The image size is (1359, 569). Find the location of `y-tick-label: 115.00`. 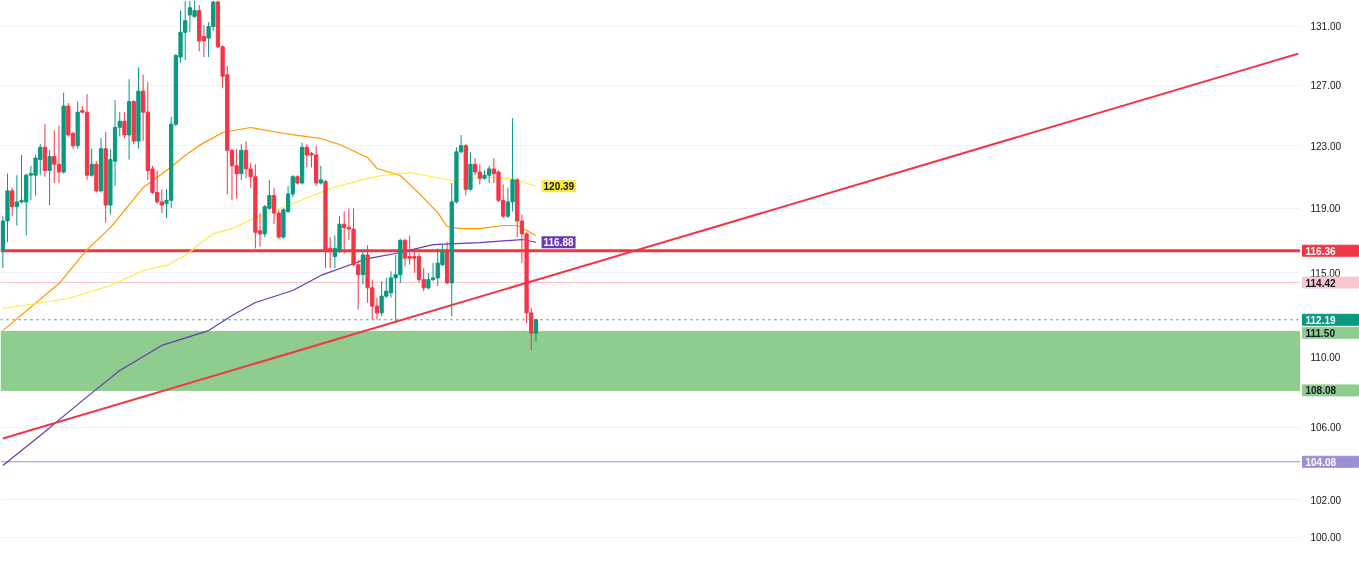

y-tick-label: 115.00 is located at coordinates (1325, 273).